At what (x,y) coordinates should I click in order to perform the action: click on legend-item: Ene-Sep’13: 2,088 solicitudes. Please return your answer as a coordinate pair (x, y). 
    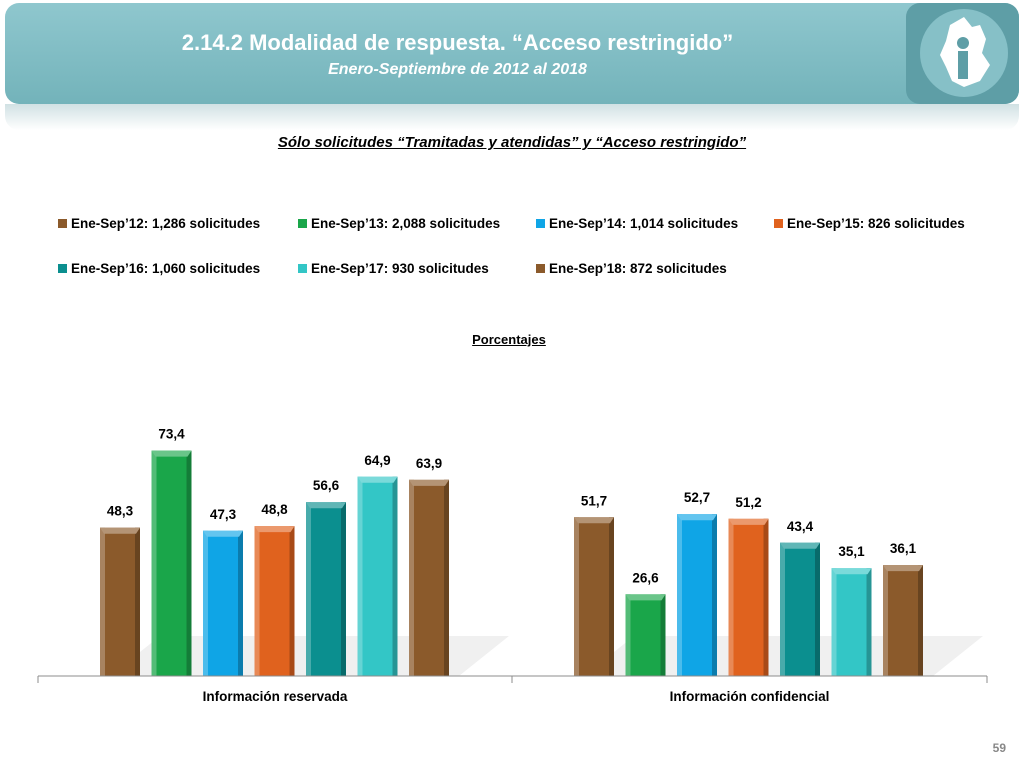
    Looking at the image, I should click on (399, 223).